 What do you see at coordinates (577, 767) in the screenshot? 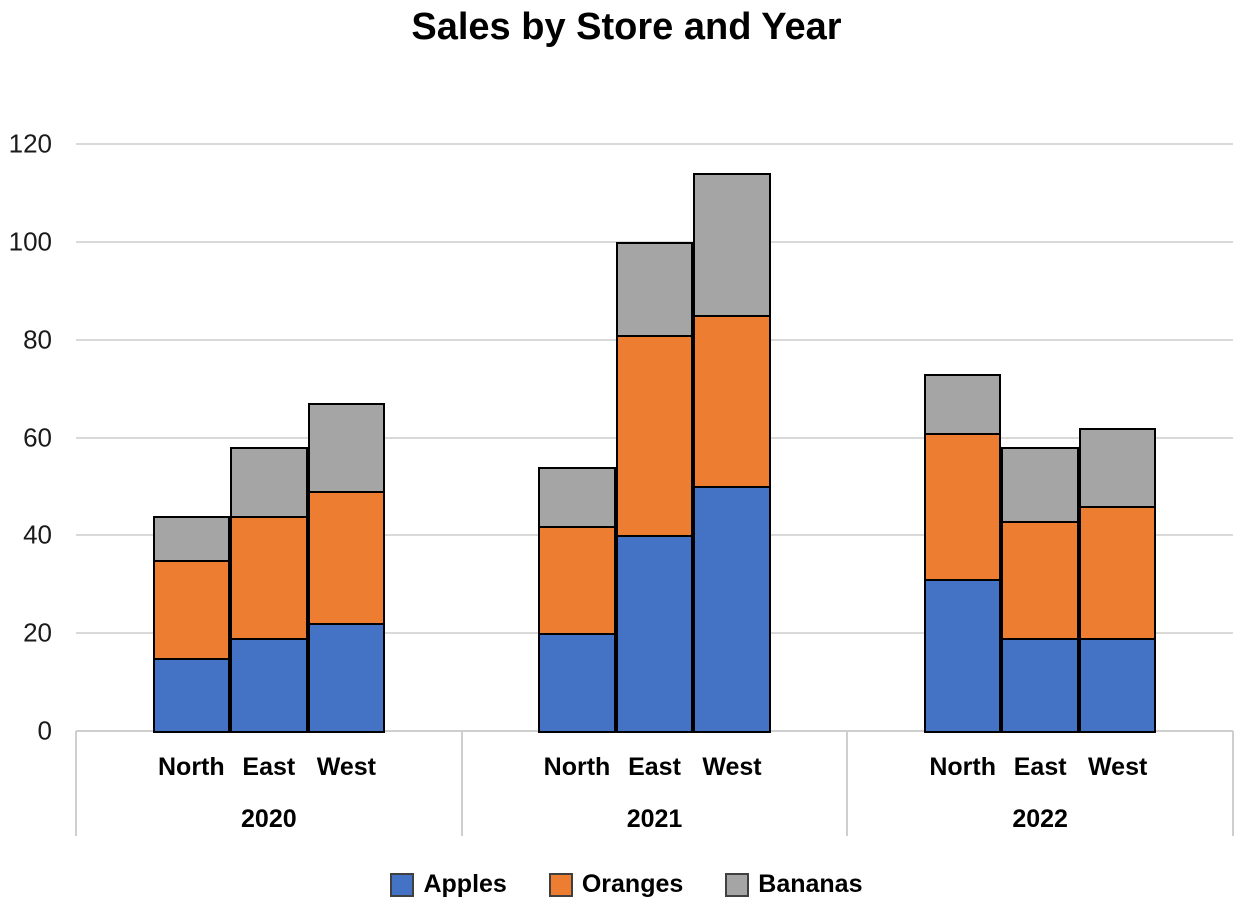
I see `x-label-2021-north: North` at bounding box center [577, 767].